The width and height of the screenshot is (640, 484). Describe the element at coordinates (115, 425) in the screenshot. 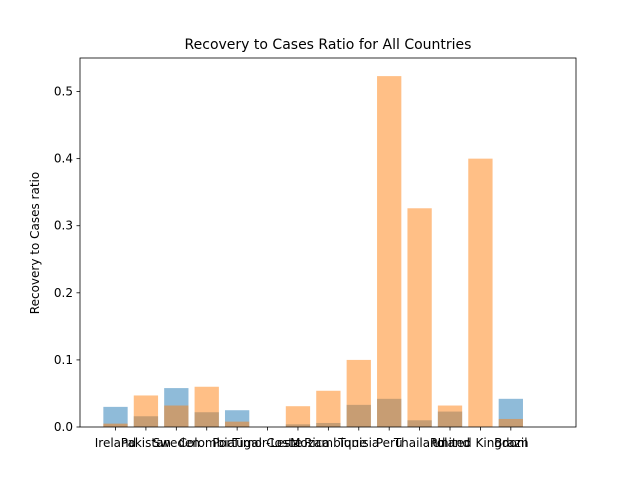

I see `bar-series2-ireland` at that location.